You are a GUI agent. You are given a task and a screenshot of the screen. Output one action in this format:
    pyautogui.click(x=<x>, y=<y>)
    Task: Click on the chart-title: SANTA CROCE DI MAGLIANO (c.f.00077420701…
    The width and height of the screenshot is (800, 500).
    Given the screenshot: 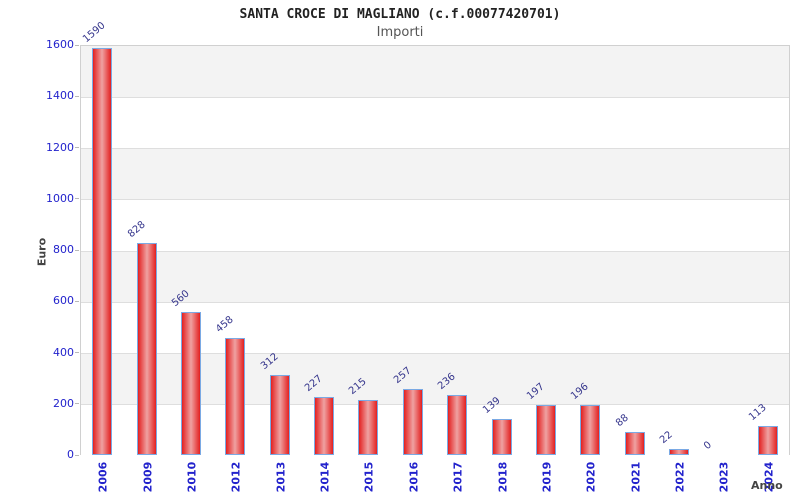 What is the action you would take?
    pyautogui.click(x=400, y=14)
    